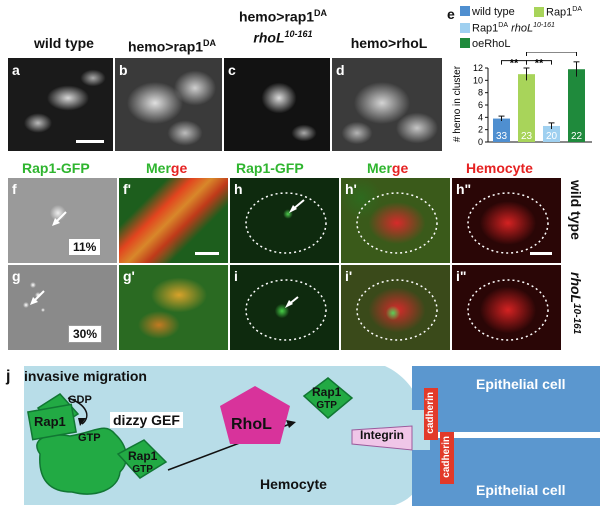 This screenshot has height=508, width=600. What do you see at coordinates (283, 27) in the screenshot?
I see `header-hemo-rap1da-rhol: hemo>rap1DA rhoL10-161` at bounding box center [283, 27].